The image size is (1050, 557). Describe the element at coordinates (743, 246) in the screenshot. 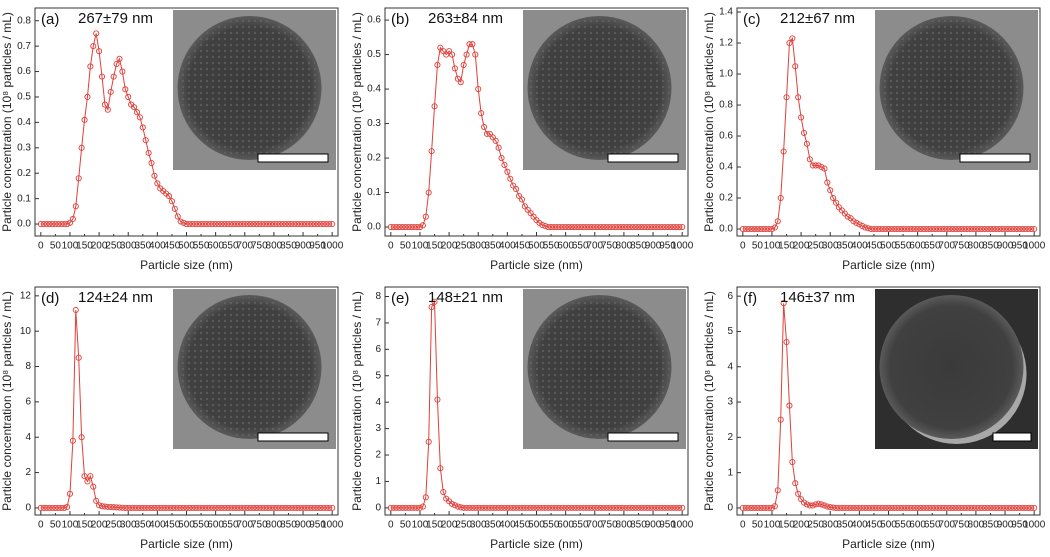

I see `x-tick-label: 0` at that location.